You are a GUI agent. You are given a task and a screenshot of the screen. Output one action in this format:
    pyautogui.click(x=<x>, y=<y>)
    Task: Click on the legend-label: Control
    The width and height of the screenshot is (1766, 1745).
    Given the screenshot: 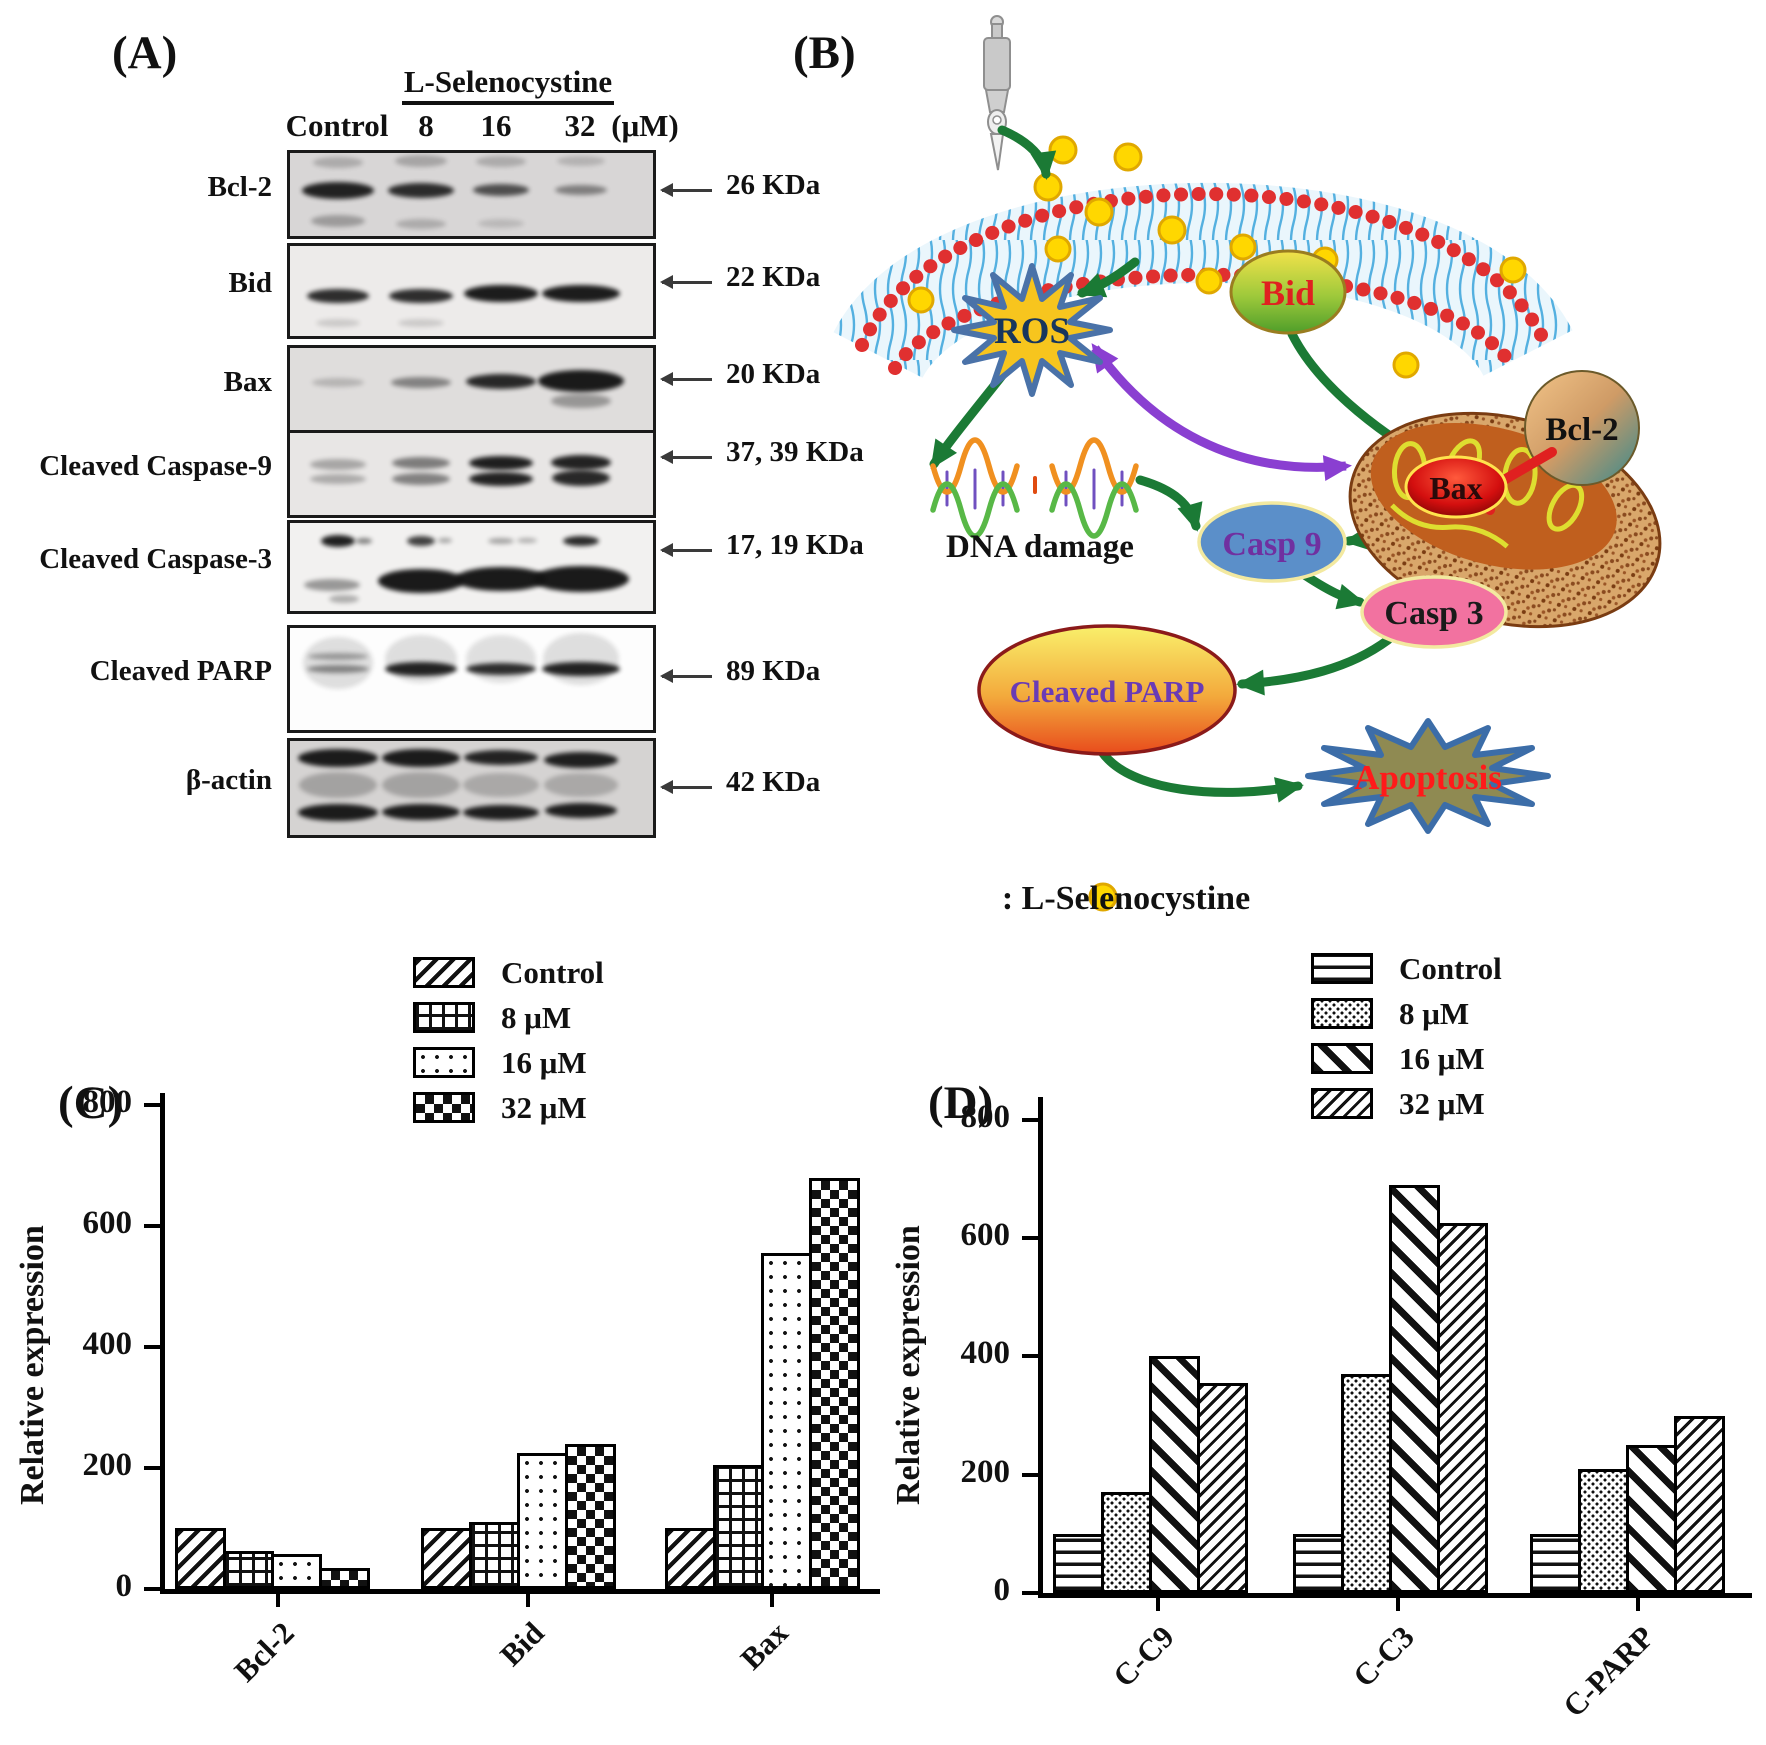 What is the action you would take?
    pyautogui.click(x=1450, y=968)
    